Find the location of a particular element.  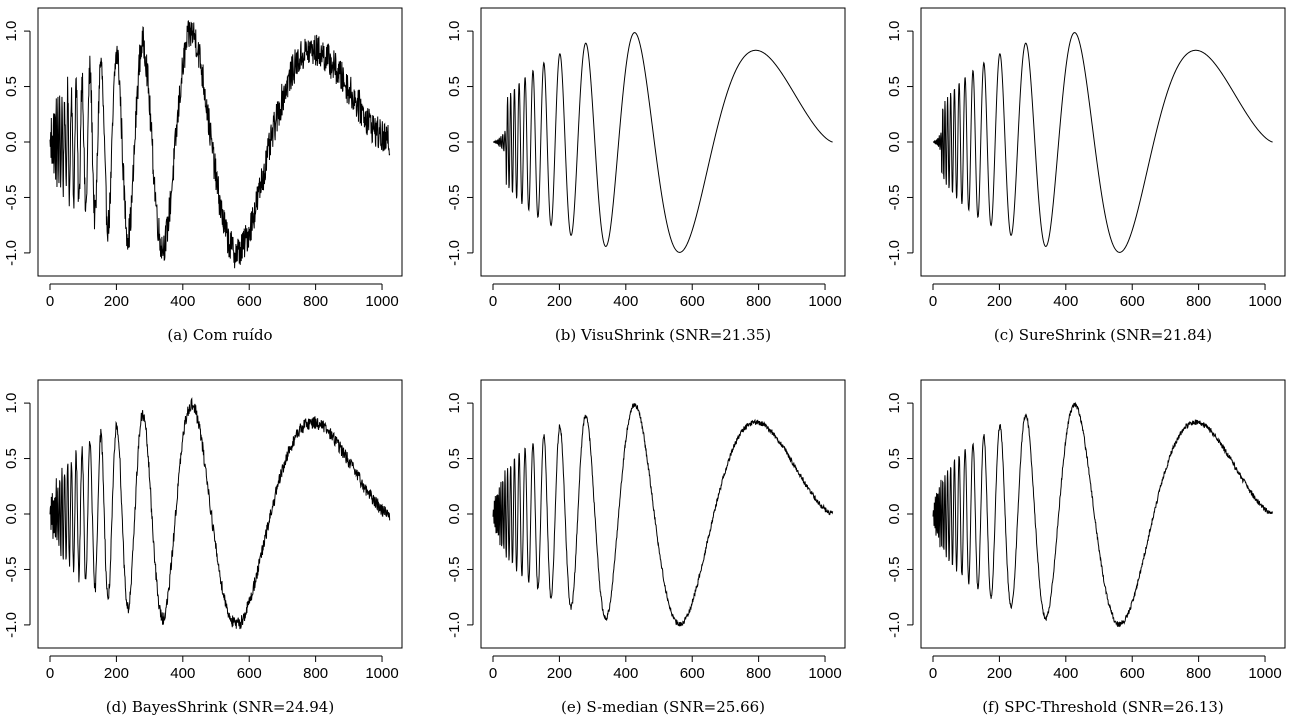

panel-caption: (d) BayesShrink (SNR=24.94) is located at coordinates (220, 707).